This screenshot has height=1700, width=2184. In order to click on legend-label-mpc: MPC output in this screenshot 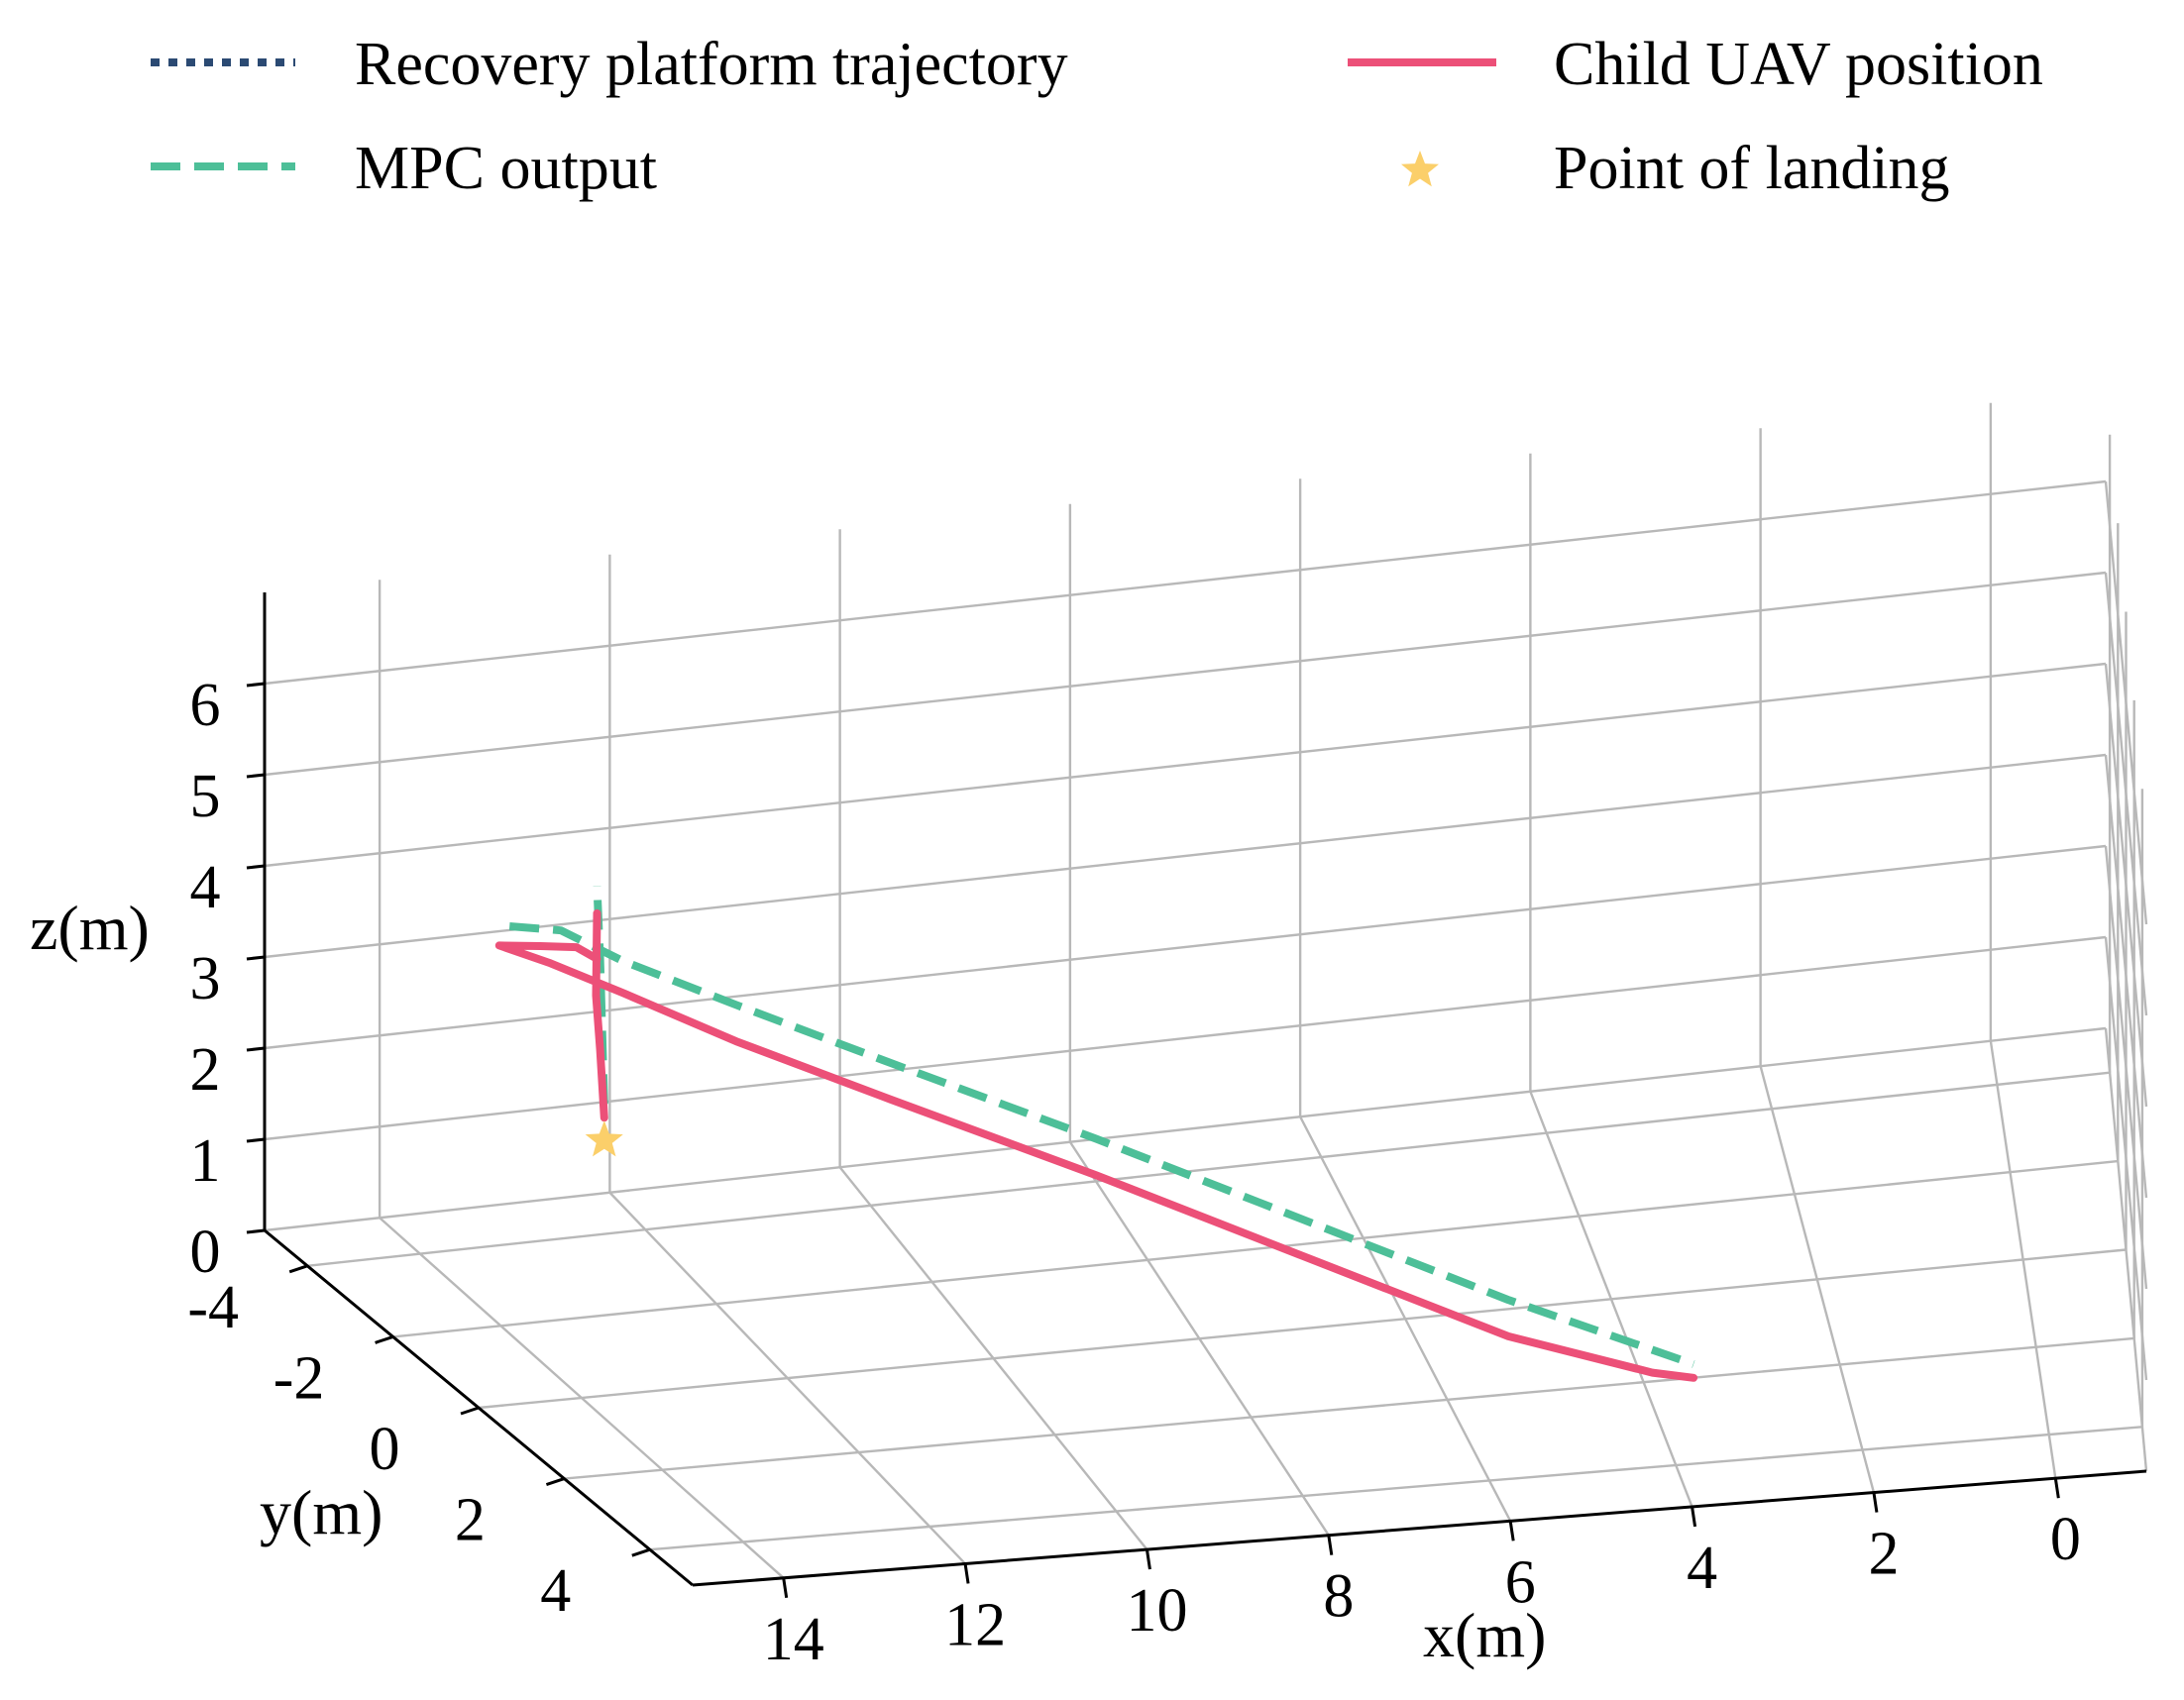, I will do `click(506, 168)`.